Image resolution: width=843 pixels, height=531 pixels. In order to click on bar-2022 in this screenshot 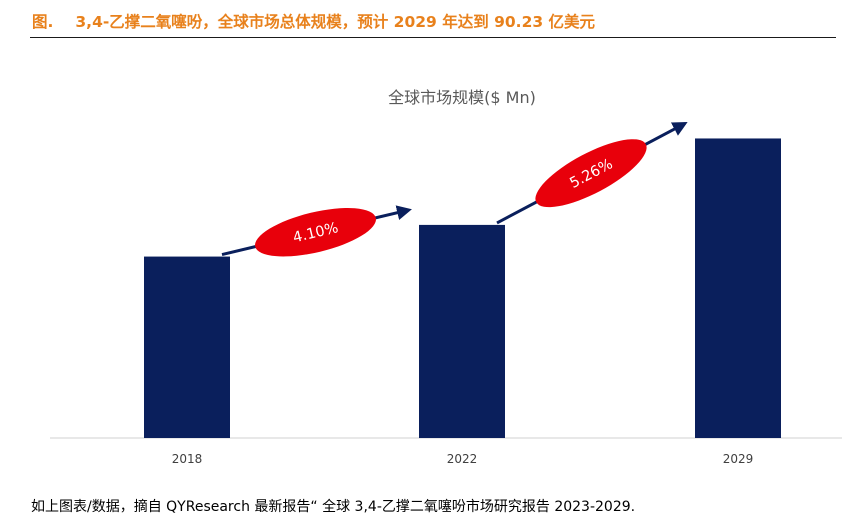, I will do `click(462, 331)`.